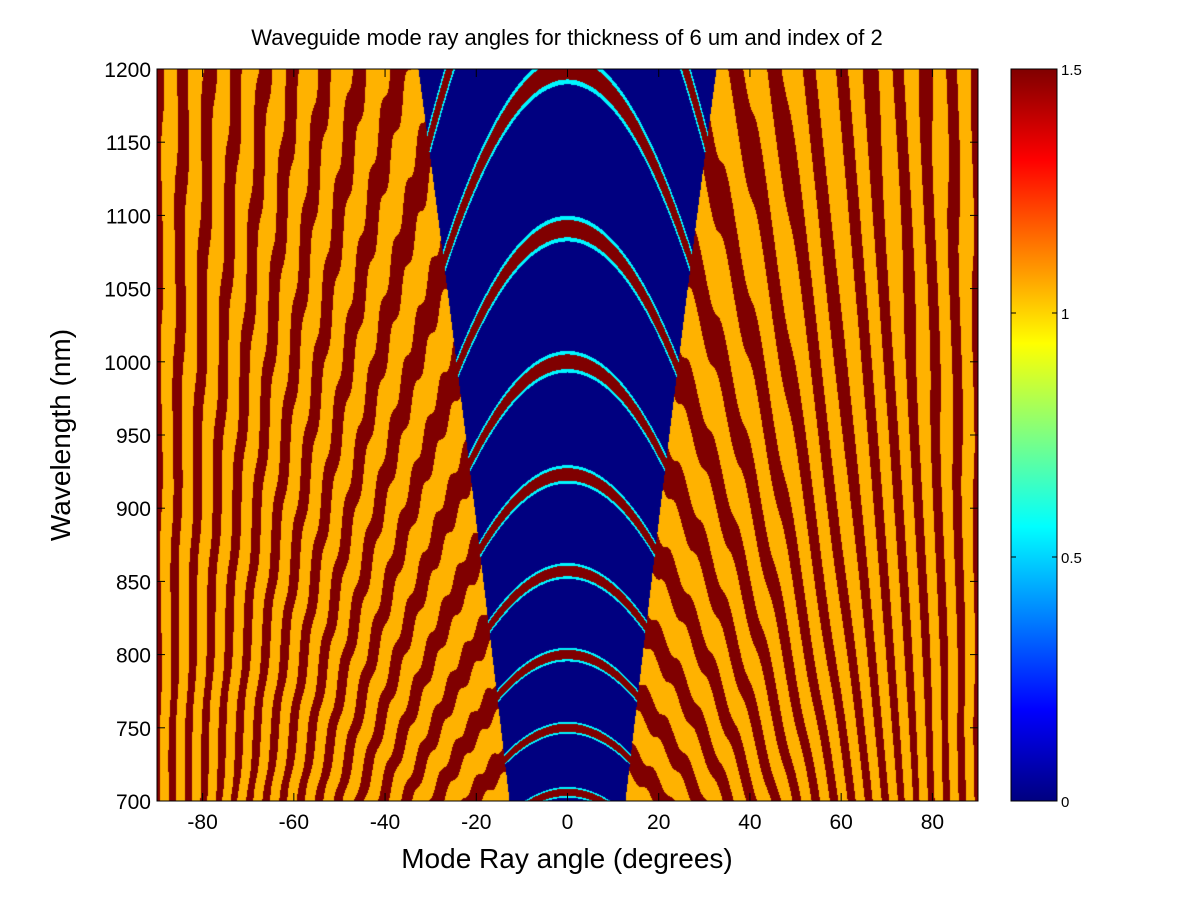 This screenshot has height=900, width=1200. What do you see at coordinates (840, 822) in the screenshot?
I see `x-tick-label: 60` at bounding box center [840, 822].